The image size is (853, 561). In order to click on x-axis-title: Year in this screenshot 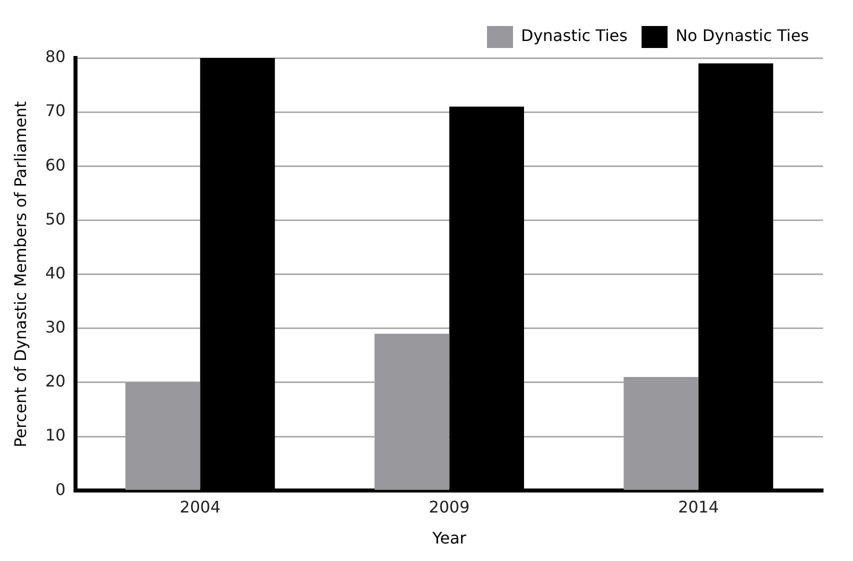, I will do `click(449, 538)`.